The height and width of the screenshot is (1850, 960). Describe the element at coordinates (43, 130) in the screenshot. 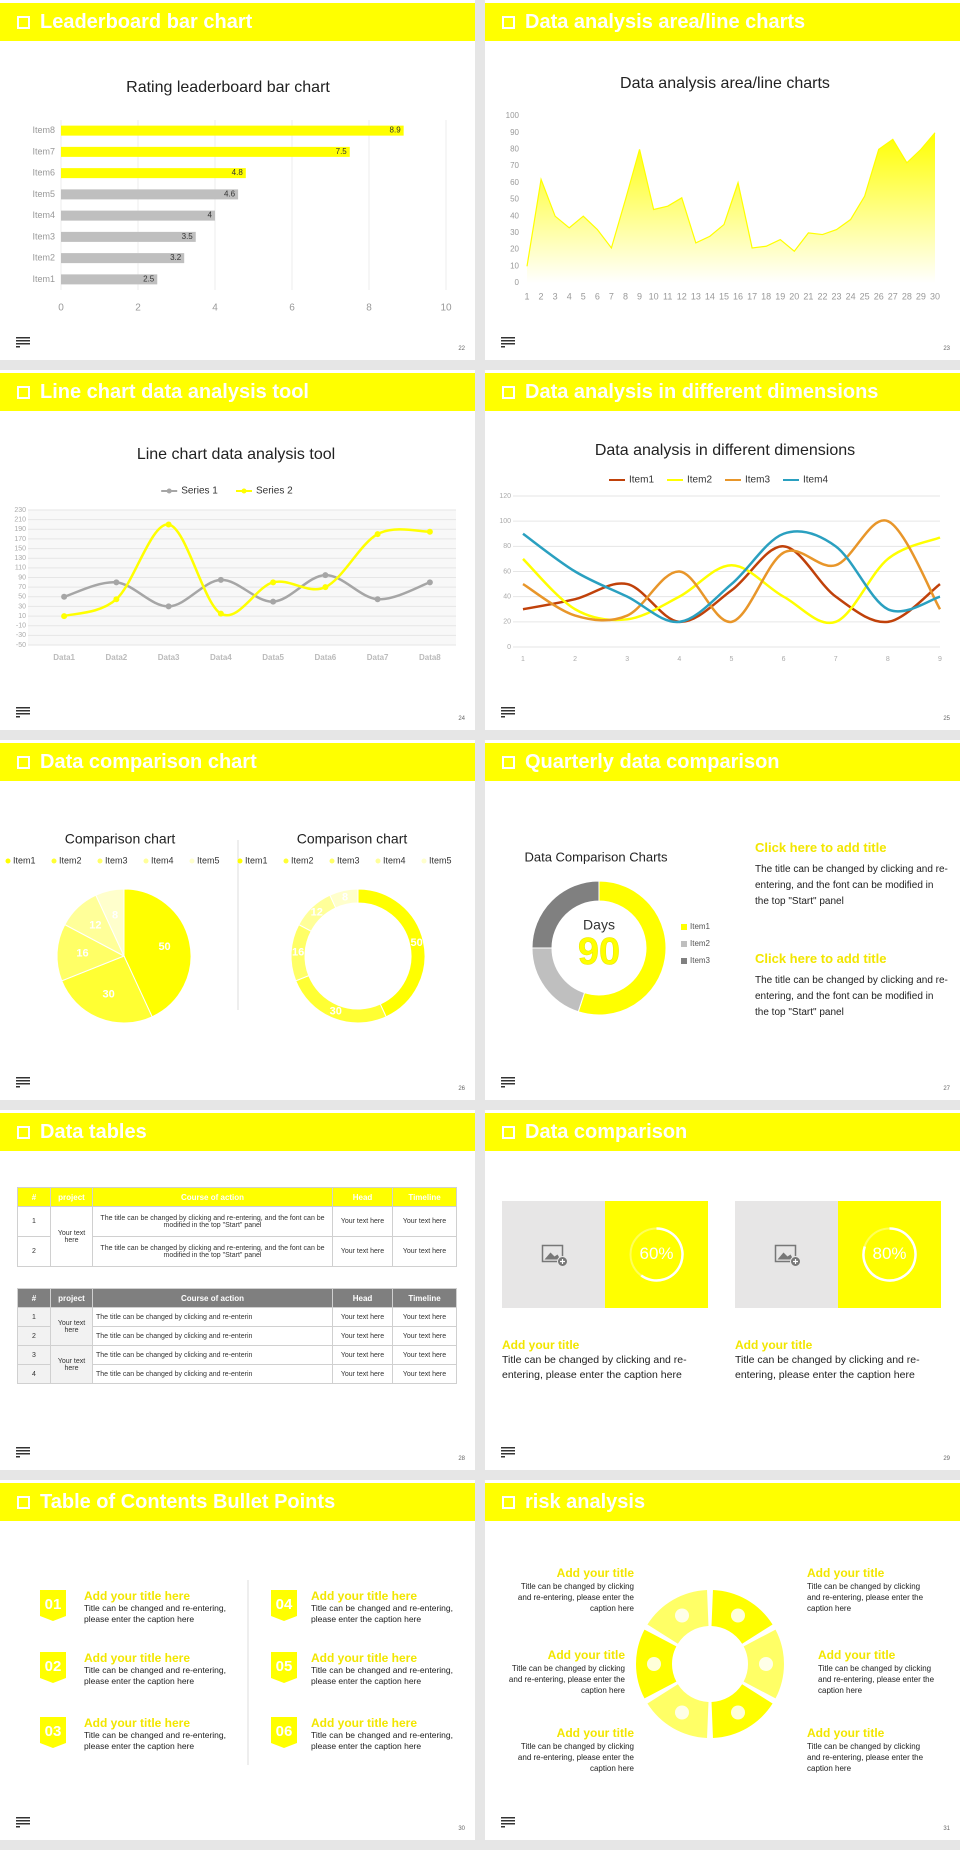

I see `y-tick-label: Item8` at that location.